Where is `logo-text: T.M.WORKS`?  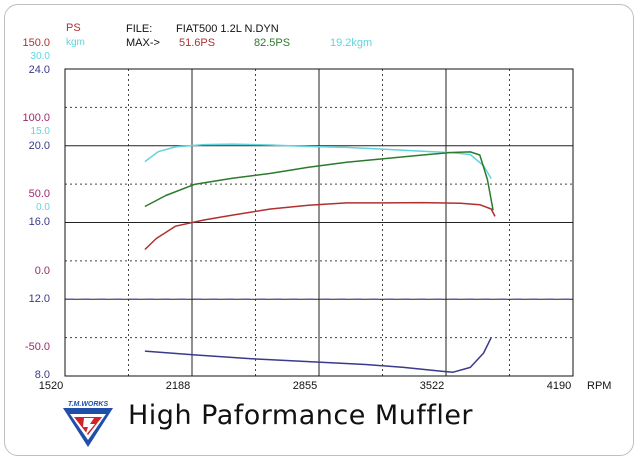
logo-text: T.M.WORKS is located at coordinates (88, 404).